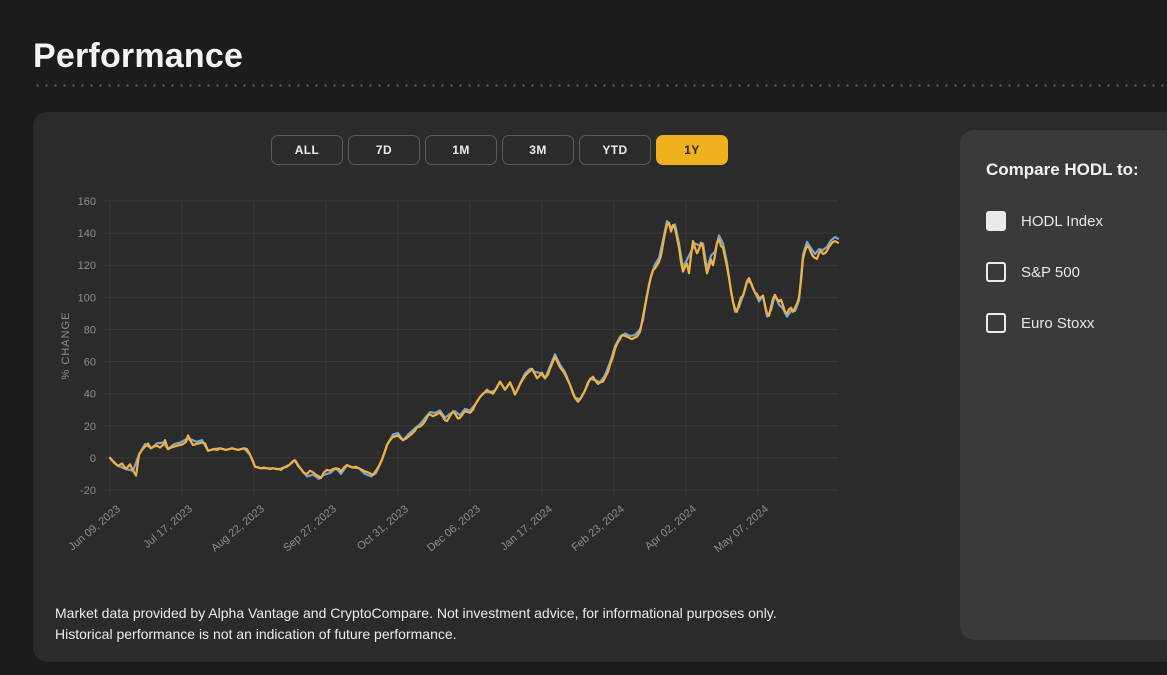 The image size is (1167, 675). Describe the element at coordinates (90, 363) in the screenshot. I see `svg-text: 60` at that location.